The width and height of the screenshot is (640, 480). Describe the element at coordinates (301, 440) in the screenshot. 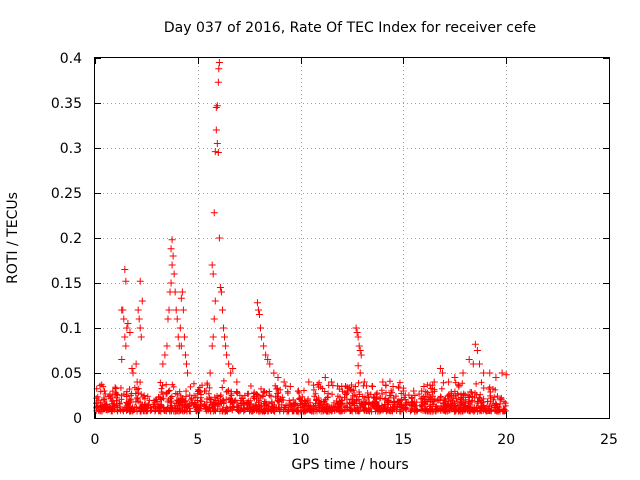

I see `x-tick-label: 10` at that location.